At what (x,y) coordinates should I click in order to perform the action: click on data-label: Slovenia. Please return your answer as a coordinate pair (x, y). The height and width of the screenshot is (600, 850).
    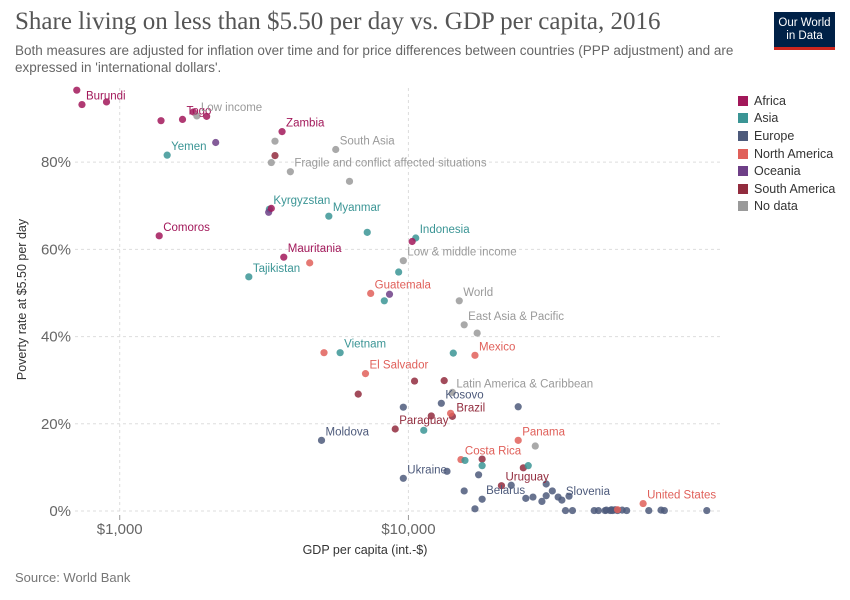
    Looking at the image, I should click on (588, 492).